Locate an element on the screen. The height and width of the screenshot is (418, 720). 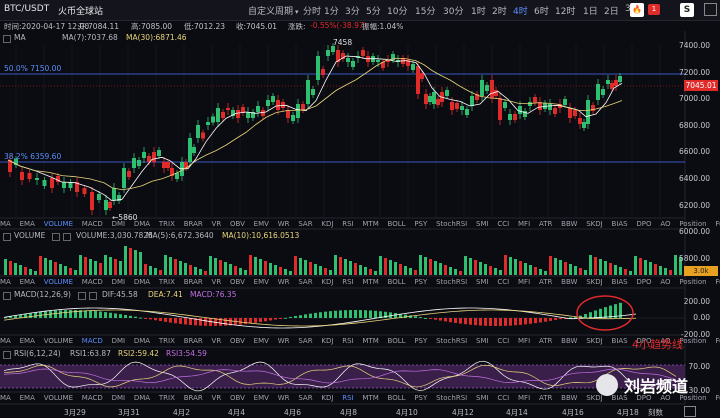
macd-toggle is located at coordinates (7, 296).